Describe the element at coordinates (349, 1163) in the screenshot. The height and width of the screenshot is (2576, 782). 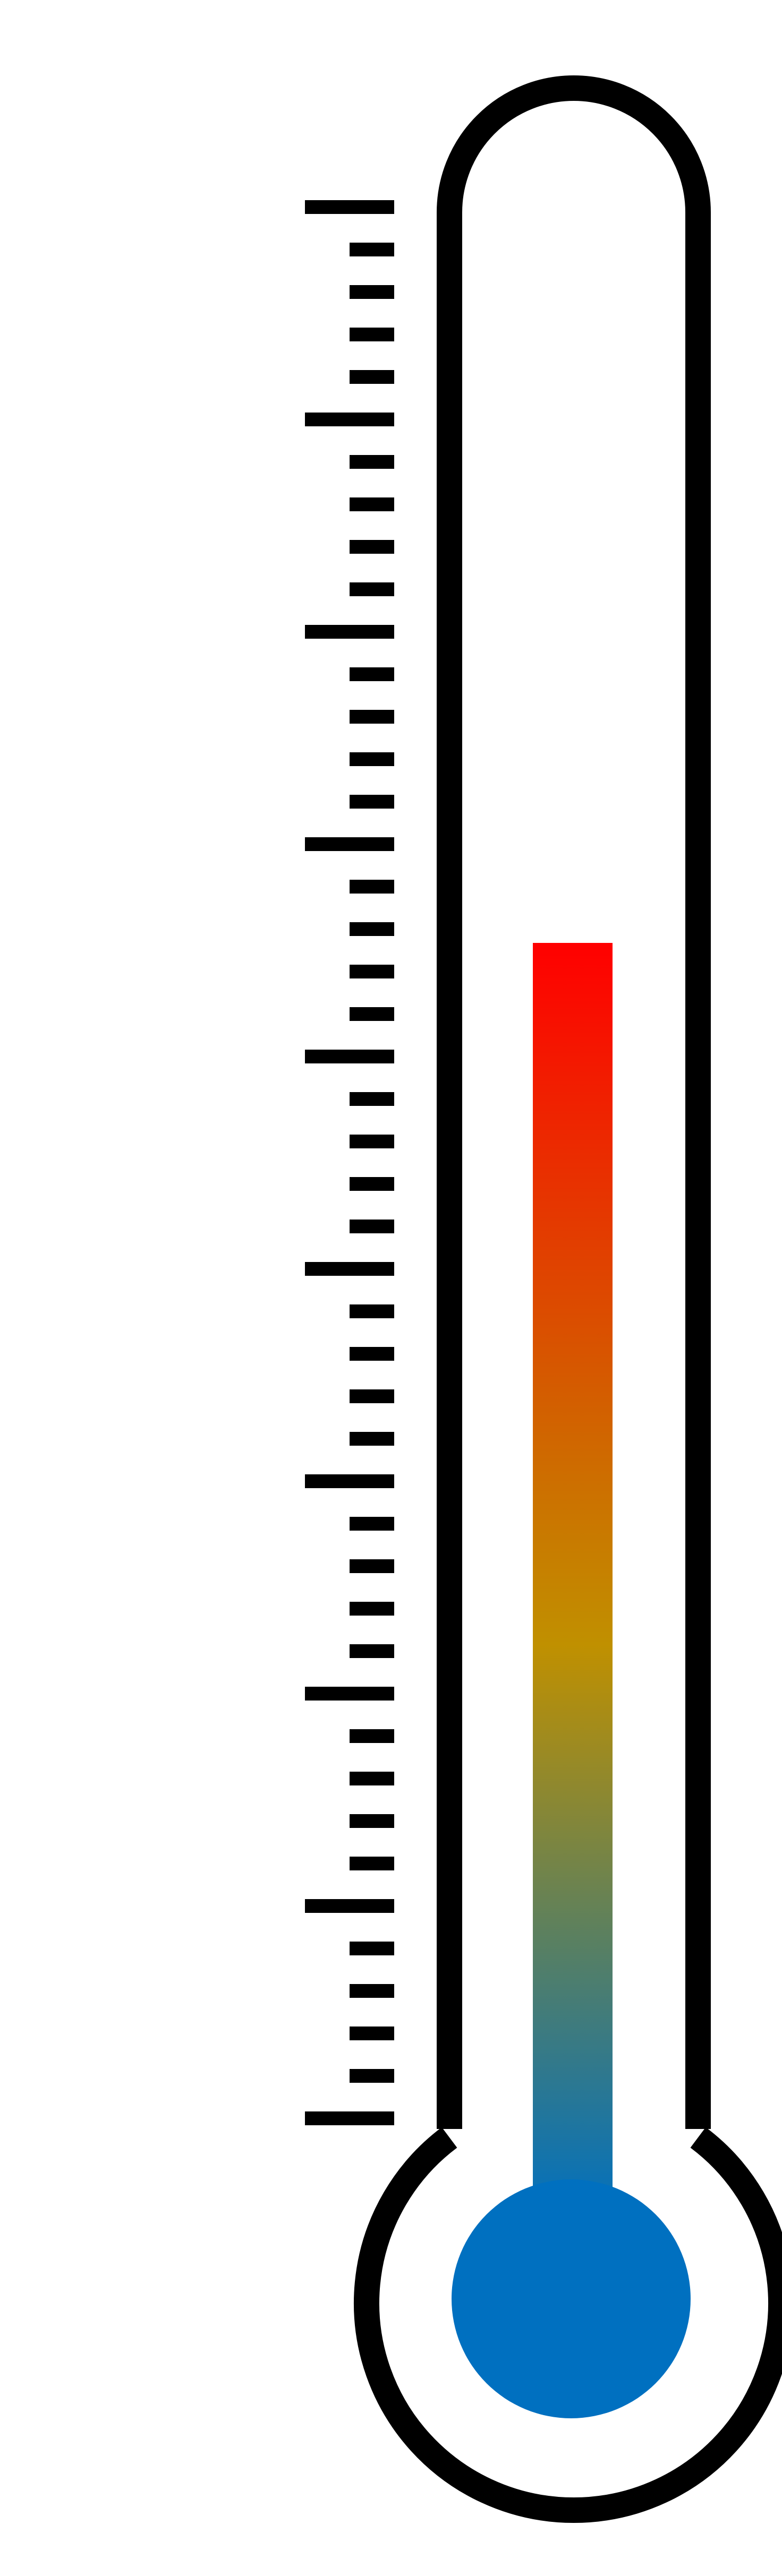
I see `scale-ticks` at that location.